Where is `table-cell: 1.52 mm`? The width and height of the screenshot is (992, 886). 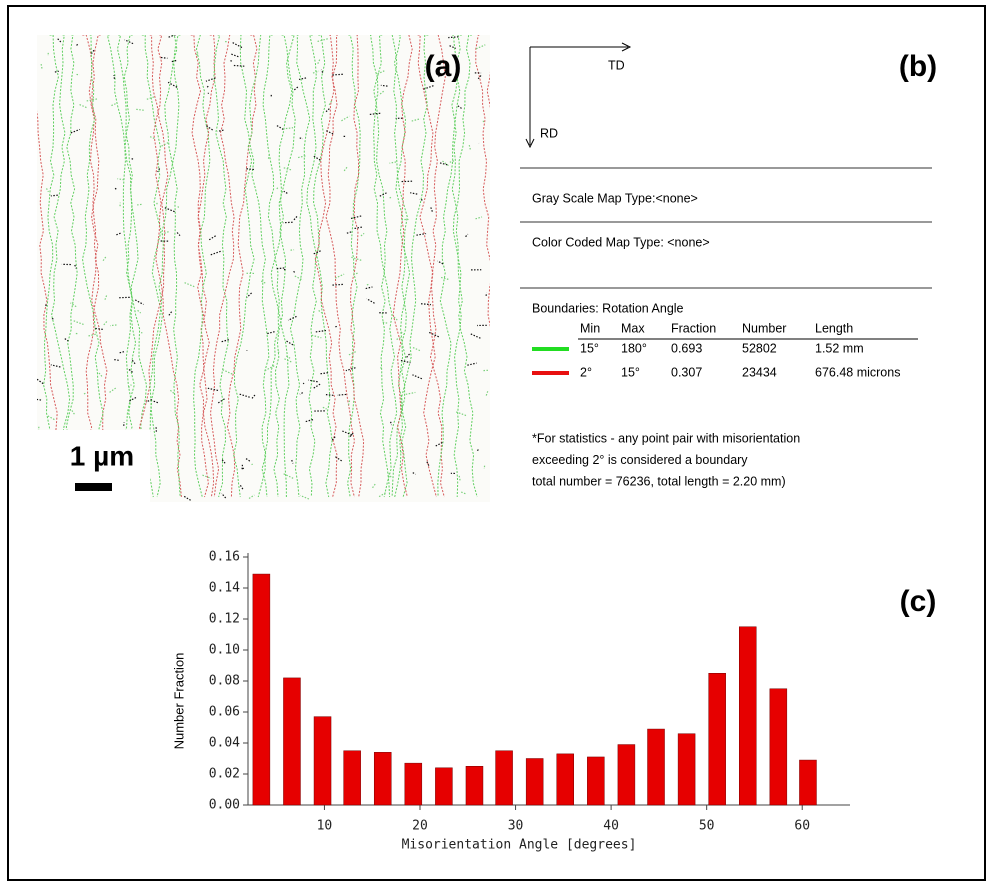 table-cell: 1.52 mm is located at coordinates (839, 348).